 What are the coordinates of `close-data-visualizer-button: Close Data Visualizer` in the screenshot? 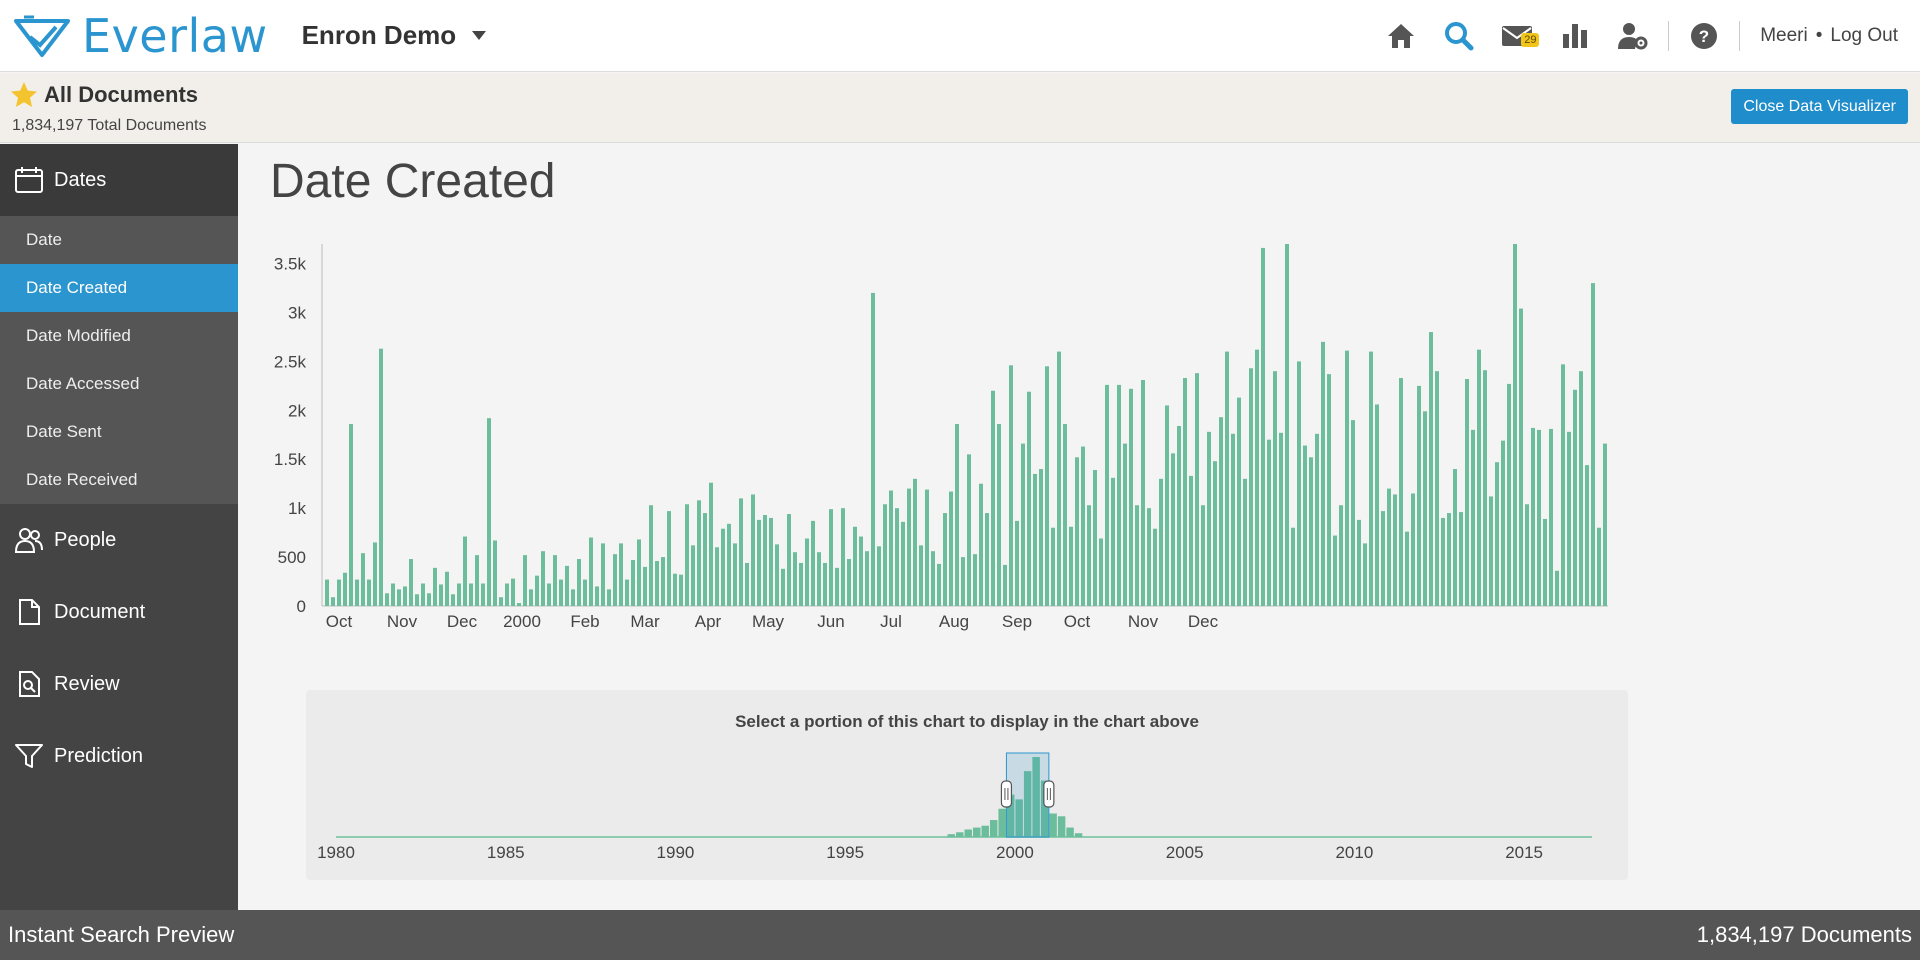 It's located at (1819, 106).